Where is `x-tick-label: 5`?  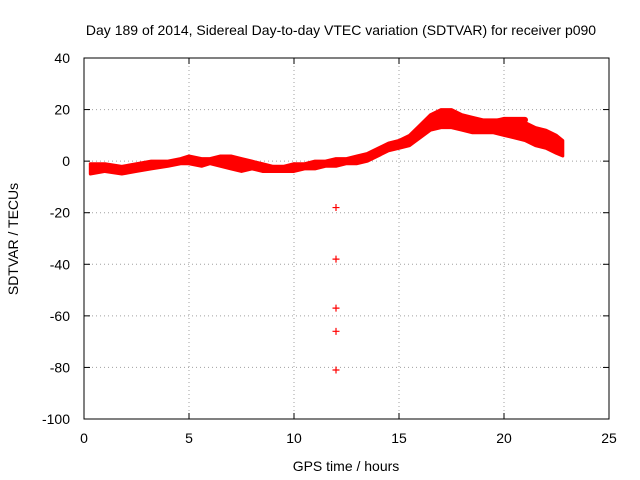 x-tick-label: 5 is located at coordinates (189, 438).